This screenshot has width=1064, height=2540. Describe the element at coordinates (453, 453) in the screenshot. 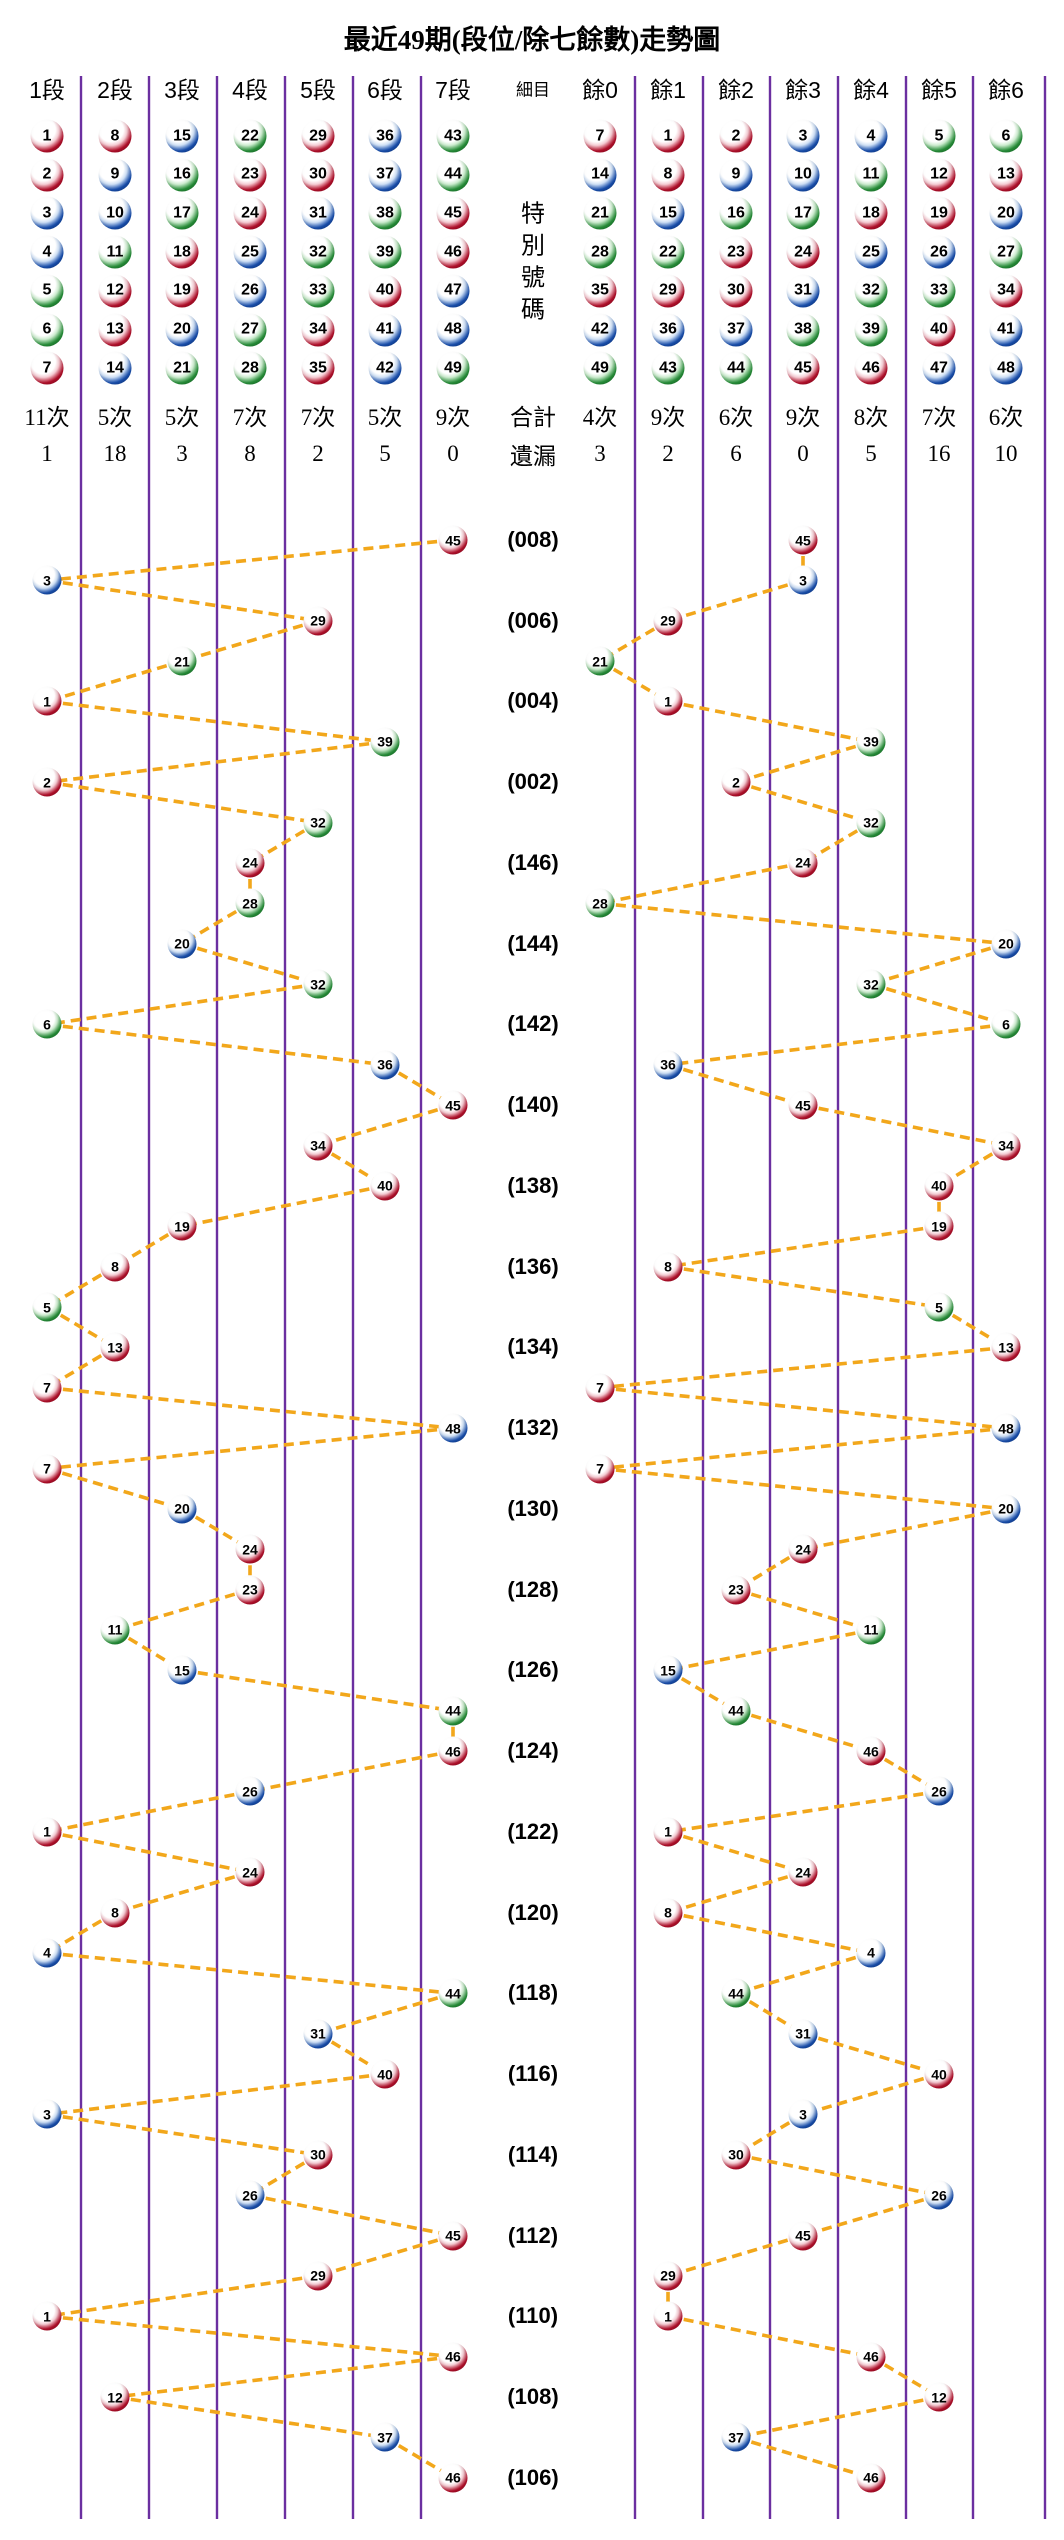

I see `segment-missing: 0` at that location.